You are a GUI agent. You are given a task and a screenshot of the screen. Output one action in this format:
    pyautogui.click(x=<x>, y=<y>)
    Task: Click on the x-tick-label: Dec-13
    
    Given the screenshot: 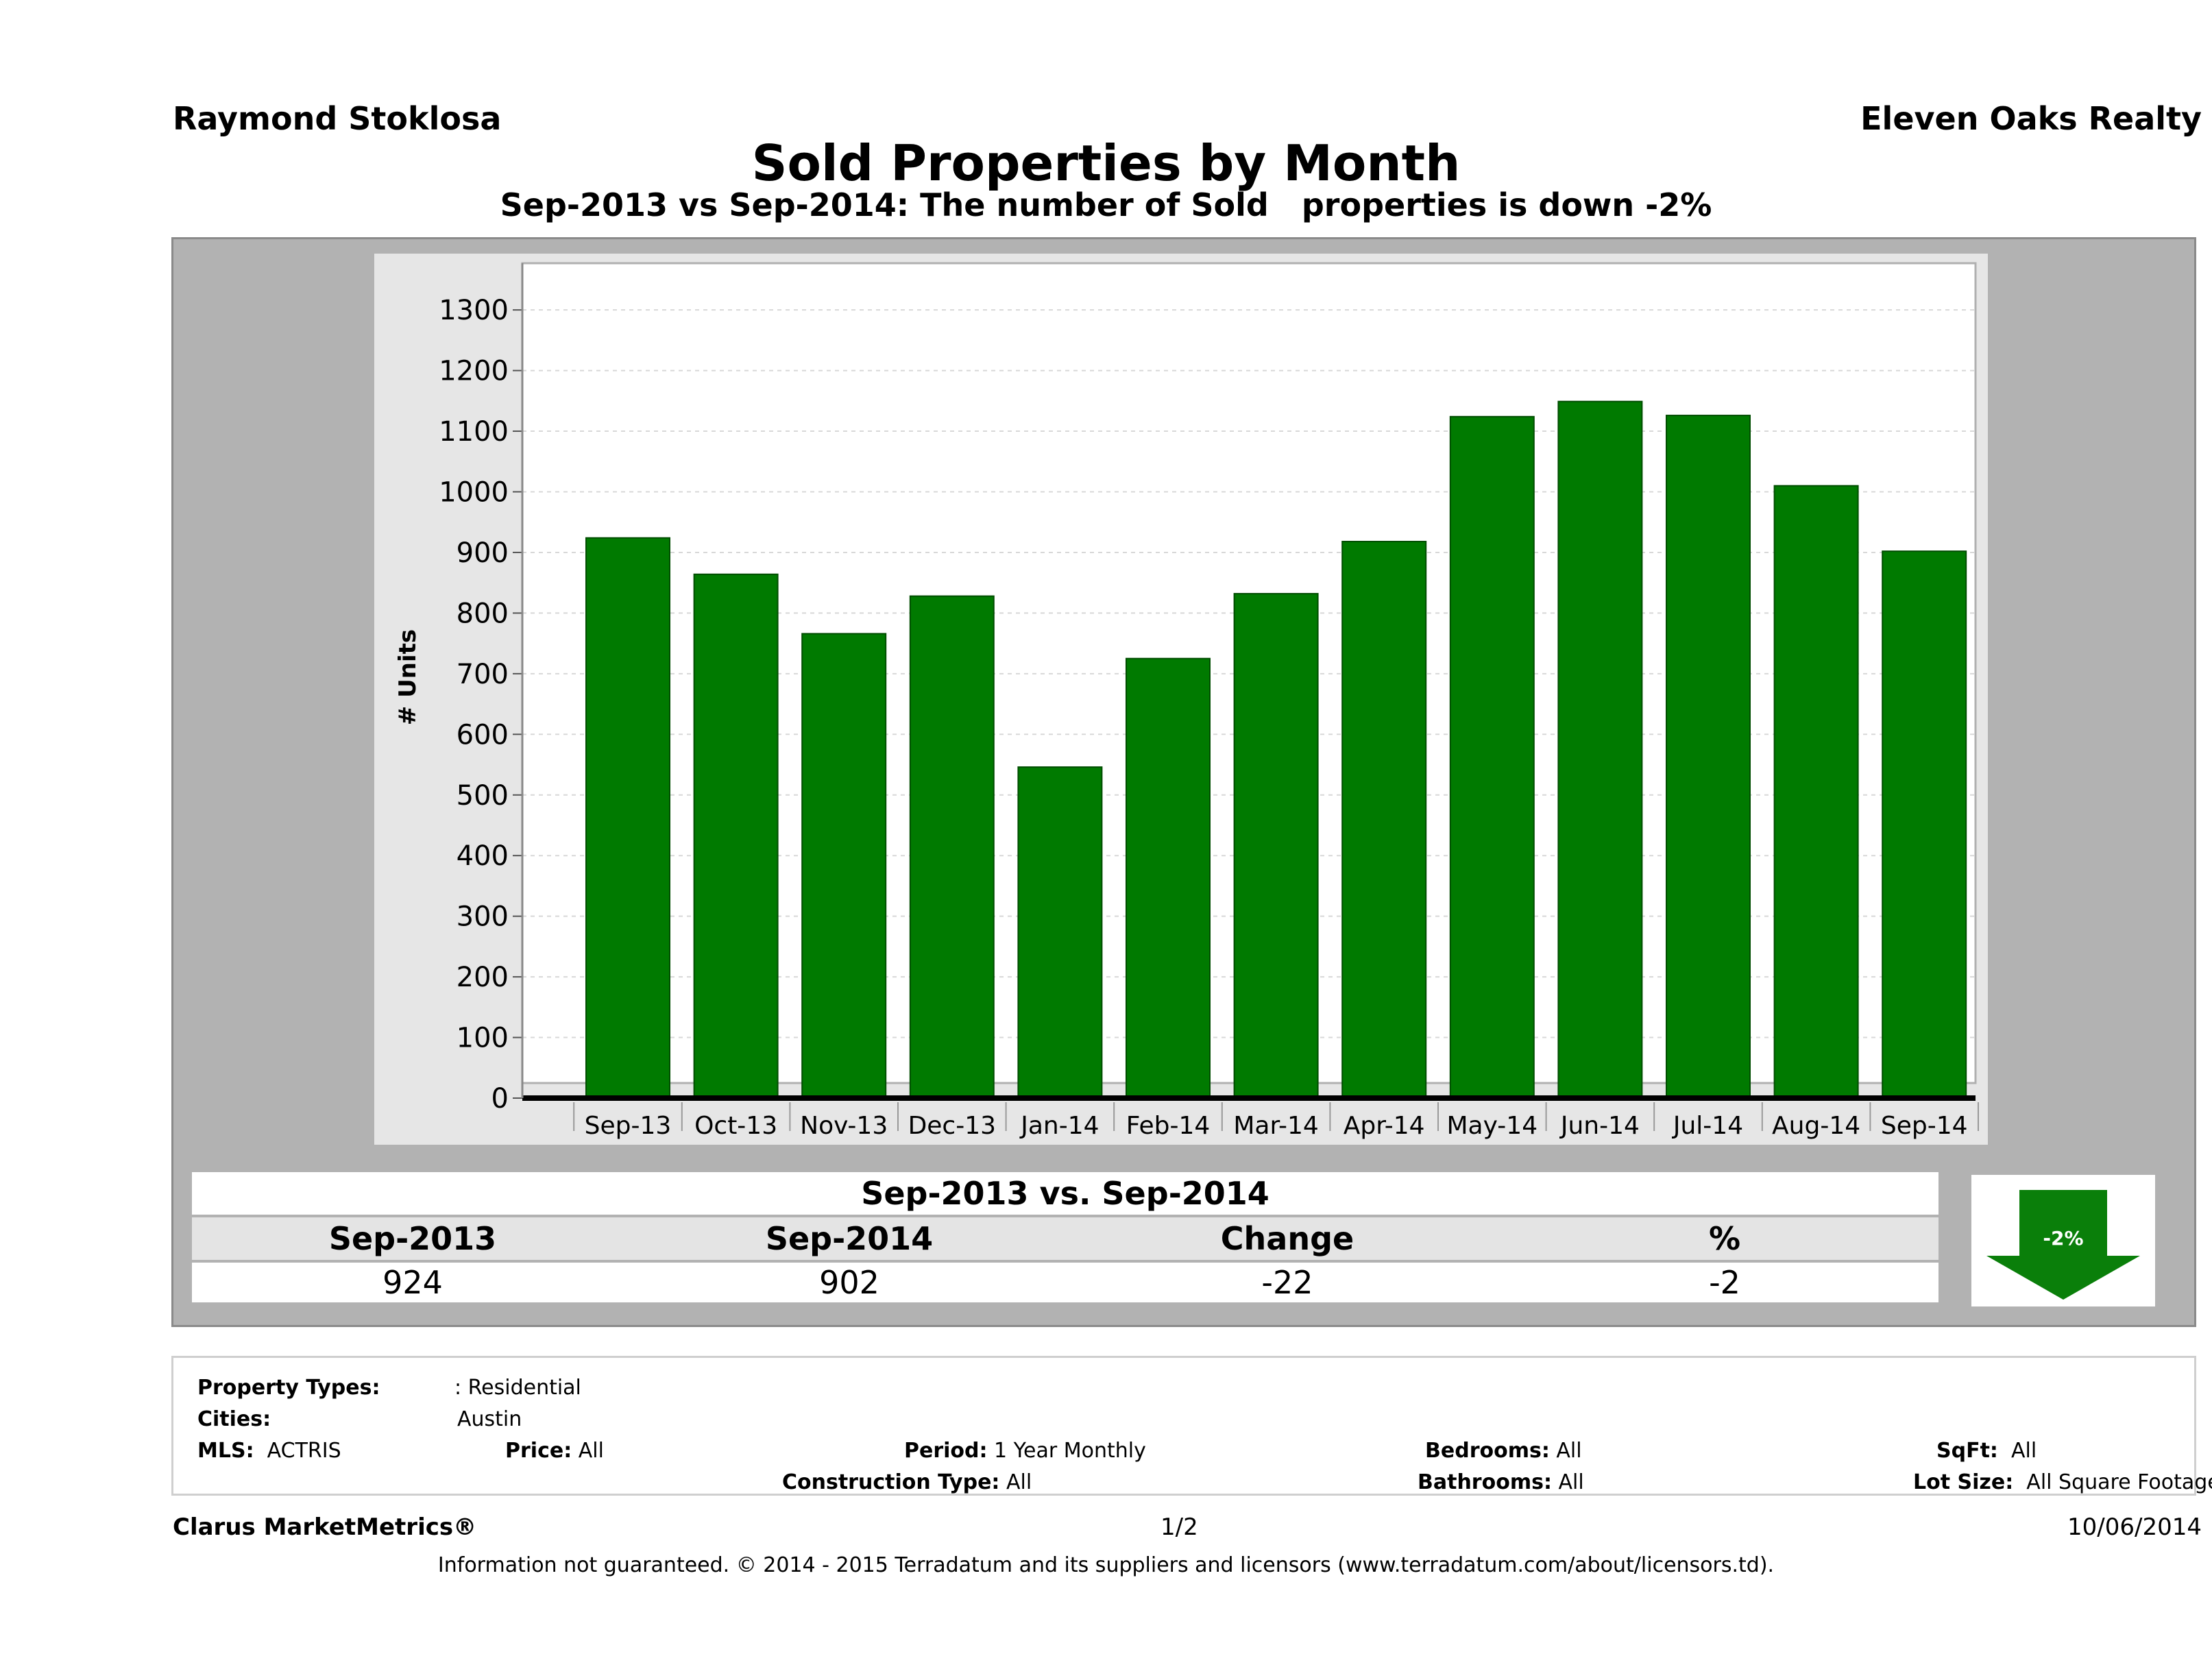 What is the action you would take?
    pyautogui.click(x=952, y=1126)
    